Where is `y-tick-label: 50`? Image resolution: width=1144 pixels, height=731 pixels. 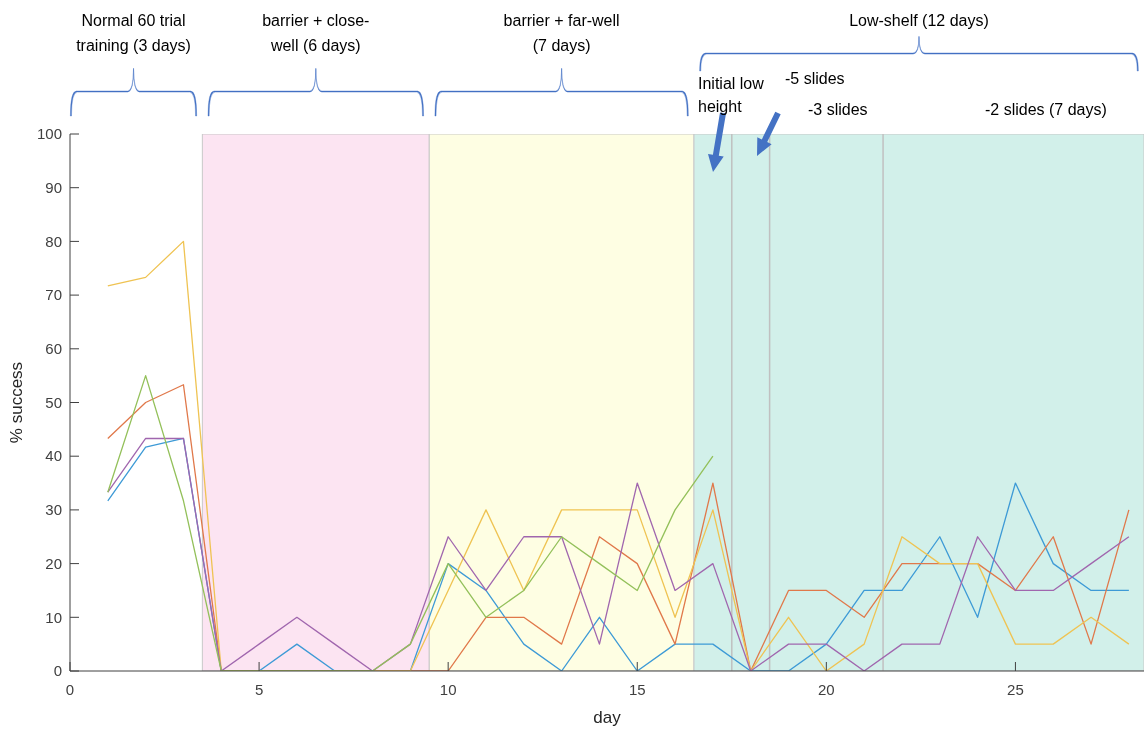
y-tick-label: 50 is located at coordinates (53, 402).